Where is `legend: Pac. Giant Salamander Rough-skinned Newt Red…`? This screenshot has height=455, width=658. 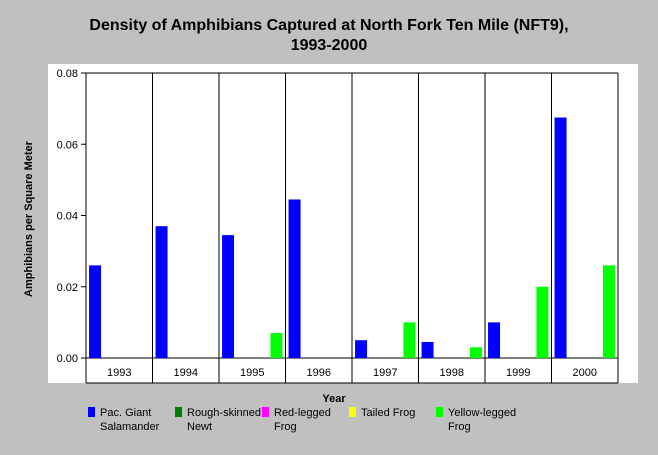
legend: Pac. Giant Salamander Rough-skinned Newt Red… is located at coordinates (302, 420).